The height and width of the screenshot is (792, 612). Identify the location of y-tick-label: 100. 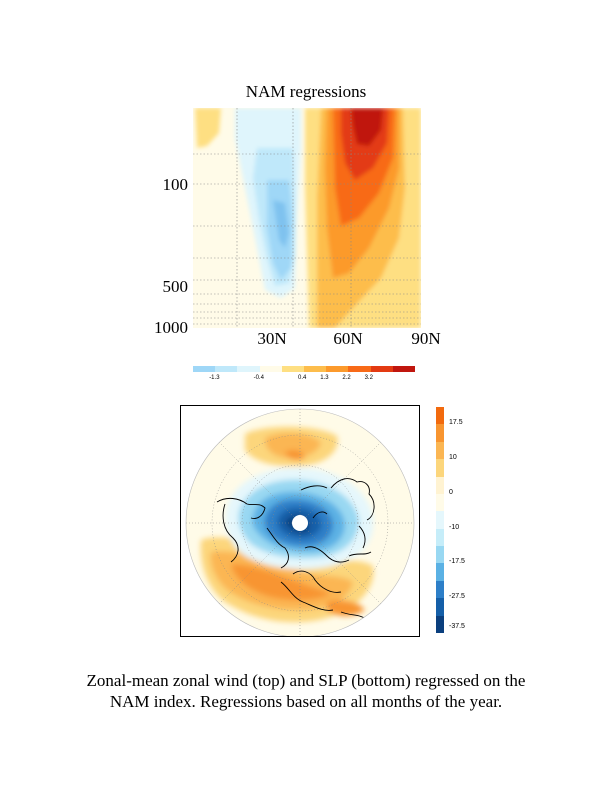
(175, 184).